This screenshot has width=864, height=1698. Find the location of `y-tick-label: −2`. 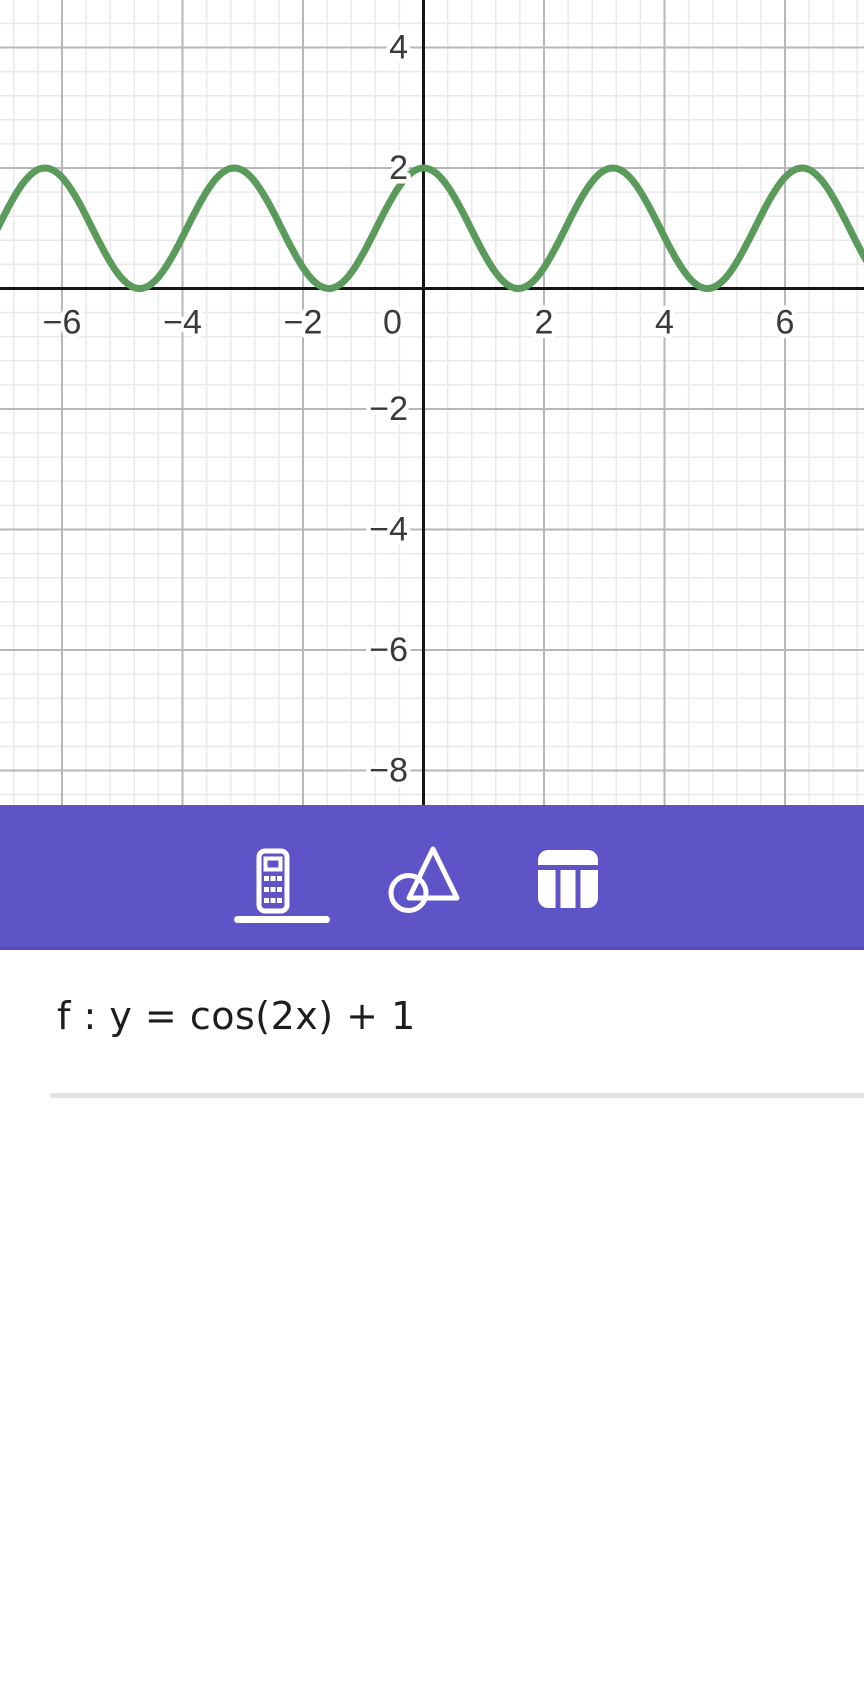

y-tick-label: −2 is located at coordinates (388, 409).